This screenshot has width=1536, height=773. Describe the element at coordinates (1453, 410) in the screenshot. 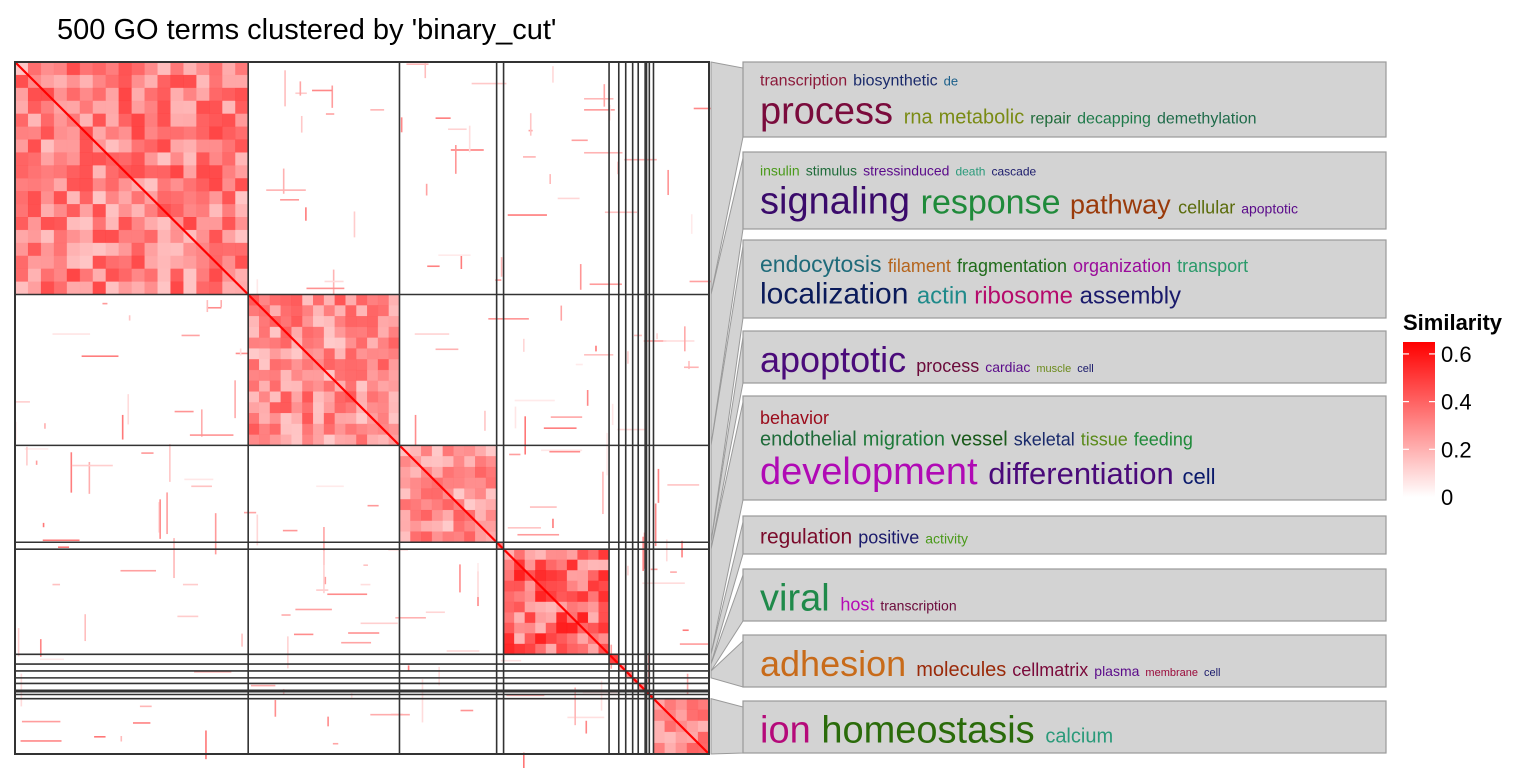

I see `similarity-legend: Similarity 0.6 0.4 0.2 0` at that location.